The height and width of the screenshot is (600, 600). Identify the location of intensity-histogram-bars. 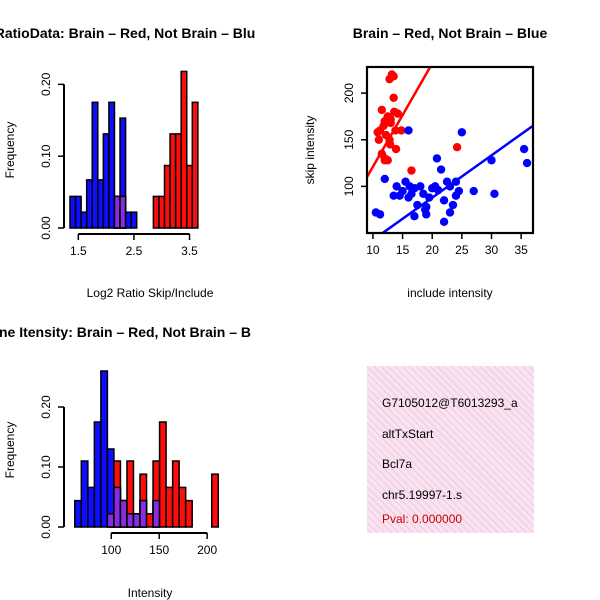
(147, 449).